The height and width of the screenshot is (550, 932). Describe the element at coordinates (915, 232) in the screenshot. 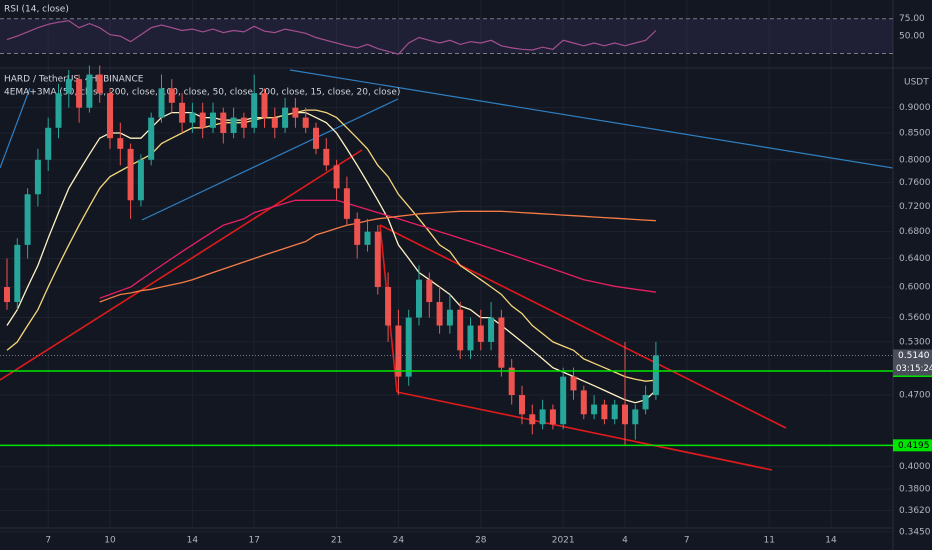

I see `y-tick-label: 0.6800` at that location.